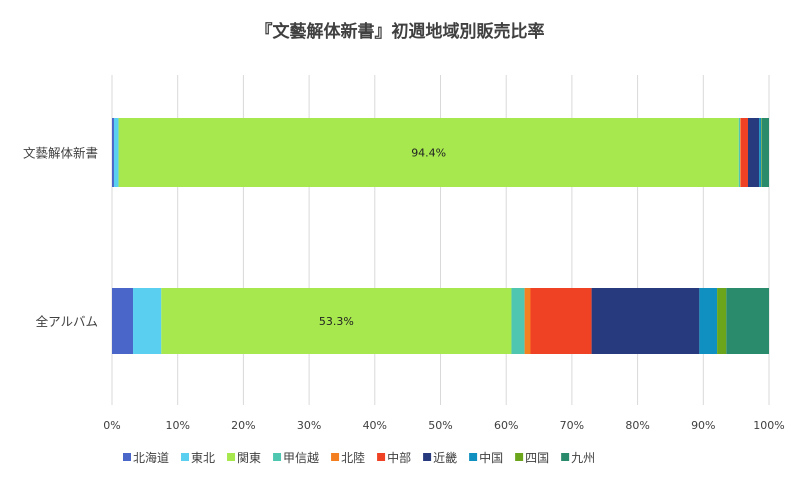  I want to click on x-tick-label: 60%, so click(506, 425).